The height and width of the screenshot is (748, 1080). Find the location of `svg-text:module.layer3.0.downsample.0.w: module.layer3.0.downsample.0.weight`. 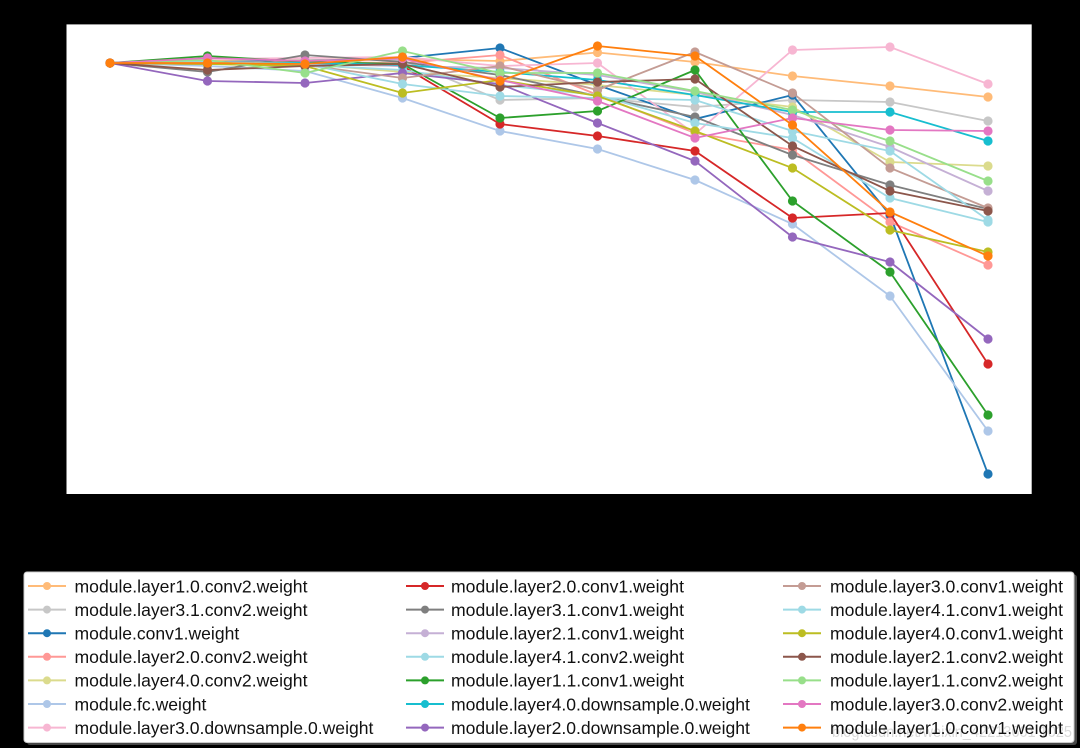

svg-text:module.layer3.0.downsample.0.w: module.layer3.0.downsample.0.weight is located at coordinates (224, 728).